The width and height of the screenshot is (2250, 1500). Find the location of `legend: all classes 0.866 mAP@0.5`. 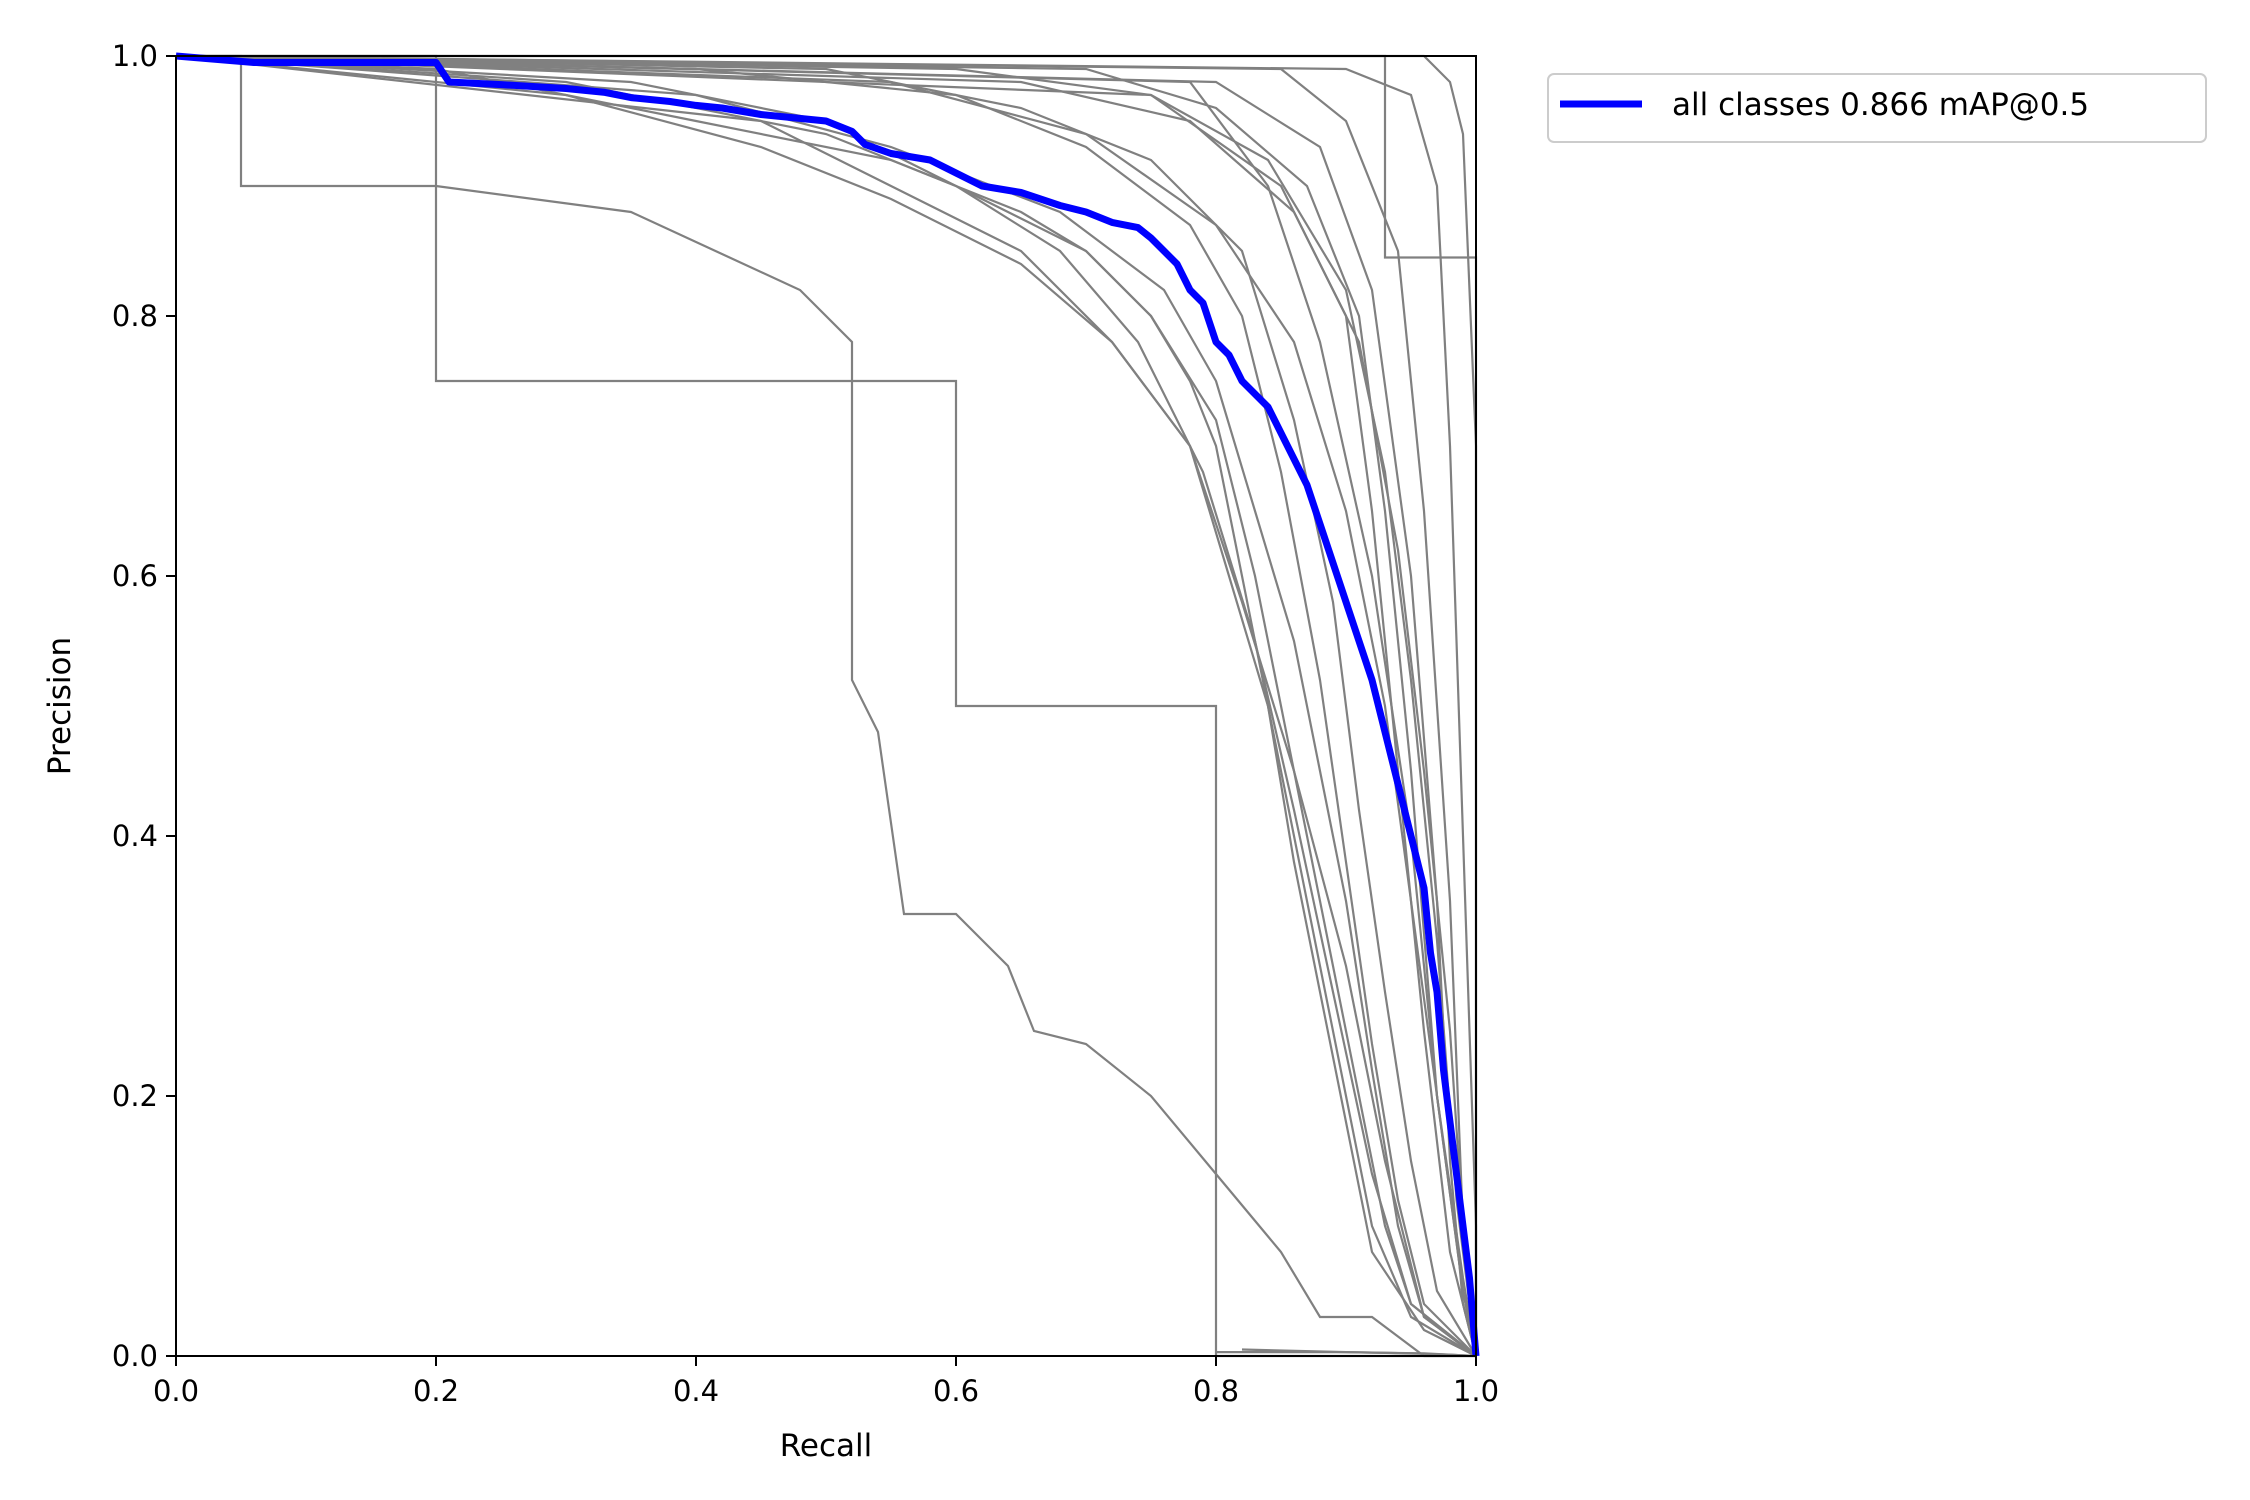

legend: all classes 0.866 mAP@0.5 is located at coordinates (1877, 108).